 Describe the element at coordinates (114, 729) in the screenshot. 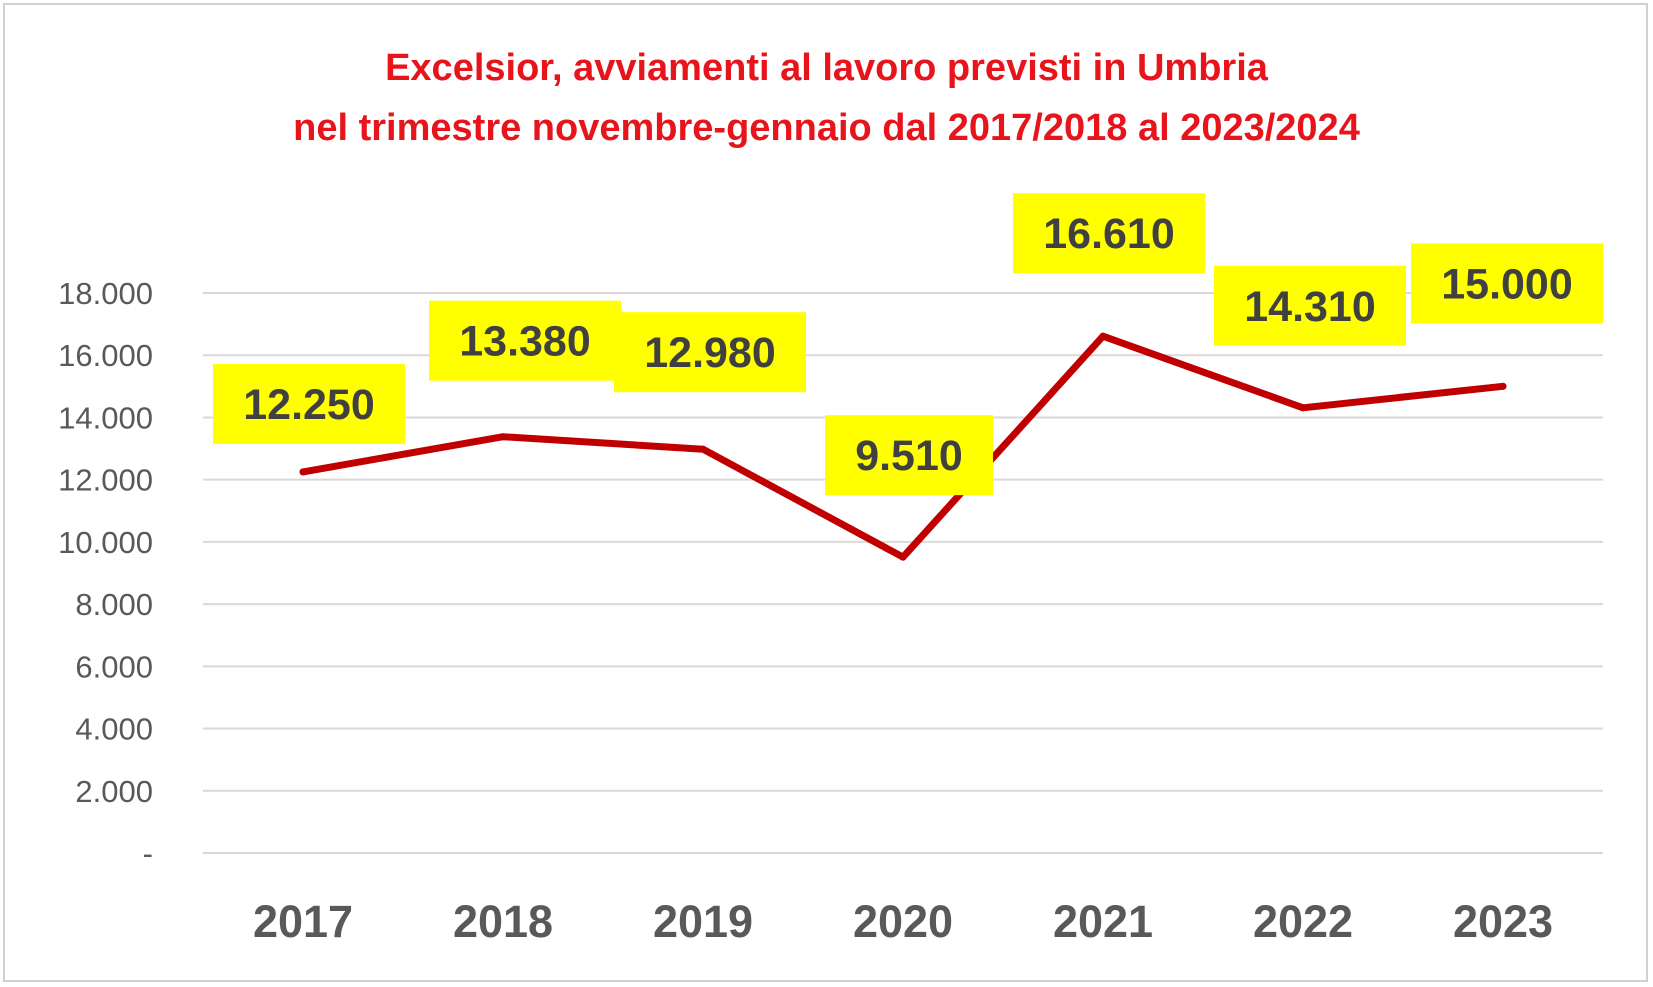

I see `y-tick-label: 4.000` at that location.